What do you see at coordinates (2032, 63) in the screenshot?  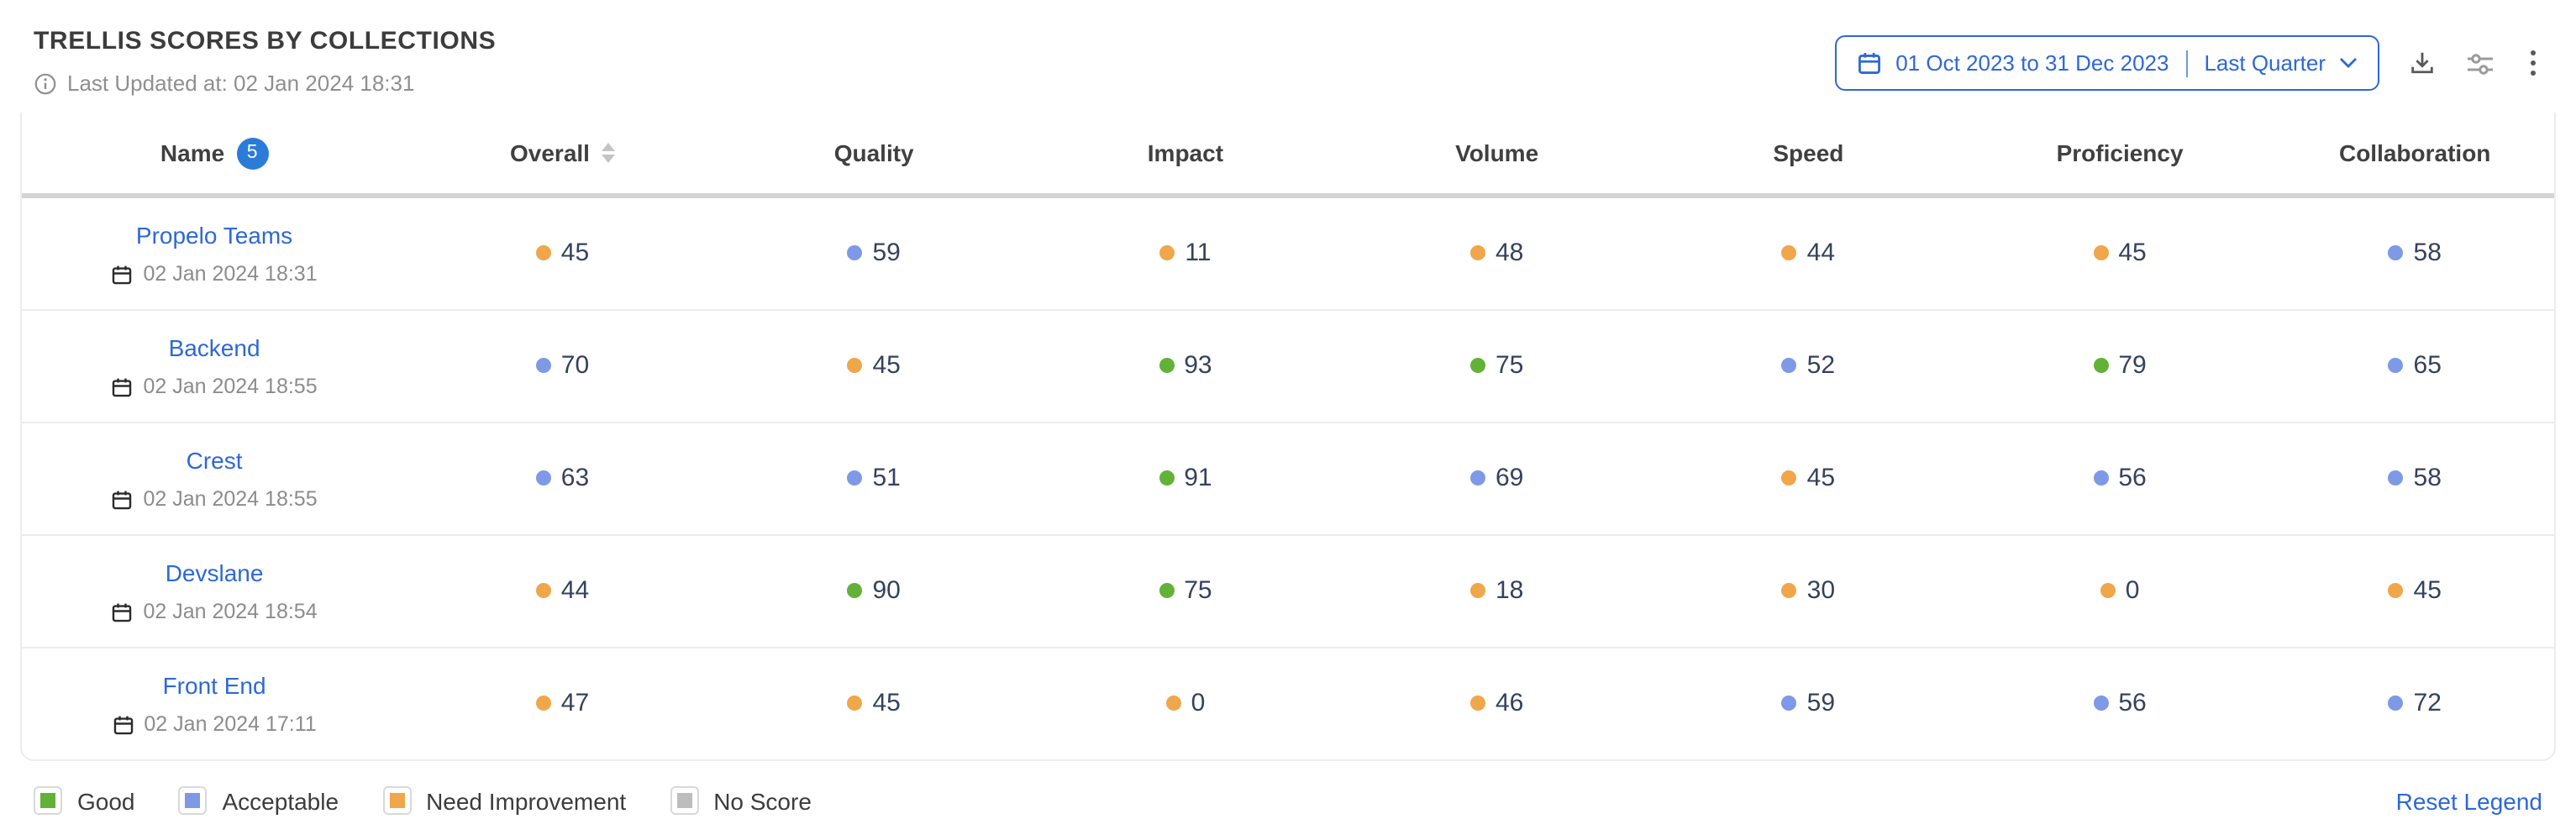 I see `date-range-label: 01 Oct 2023 to 31 Dec 2023` at bounding box center [2032, 63].